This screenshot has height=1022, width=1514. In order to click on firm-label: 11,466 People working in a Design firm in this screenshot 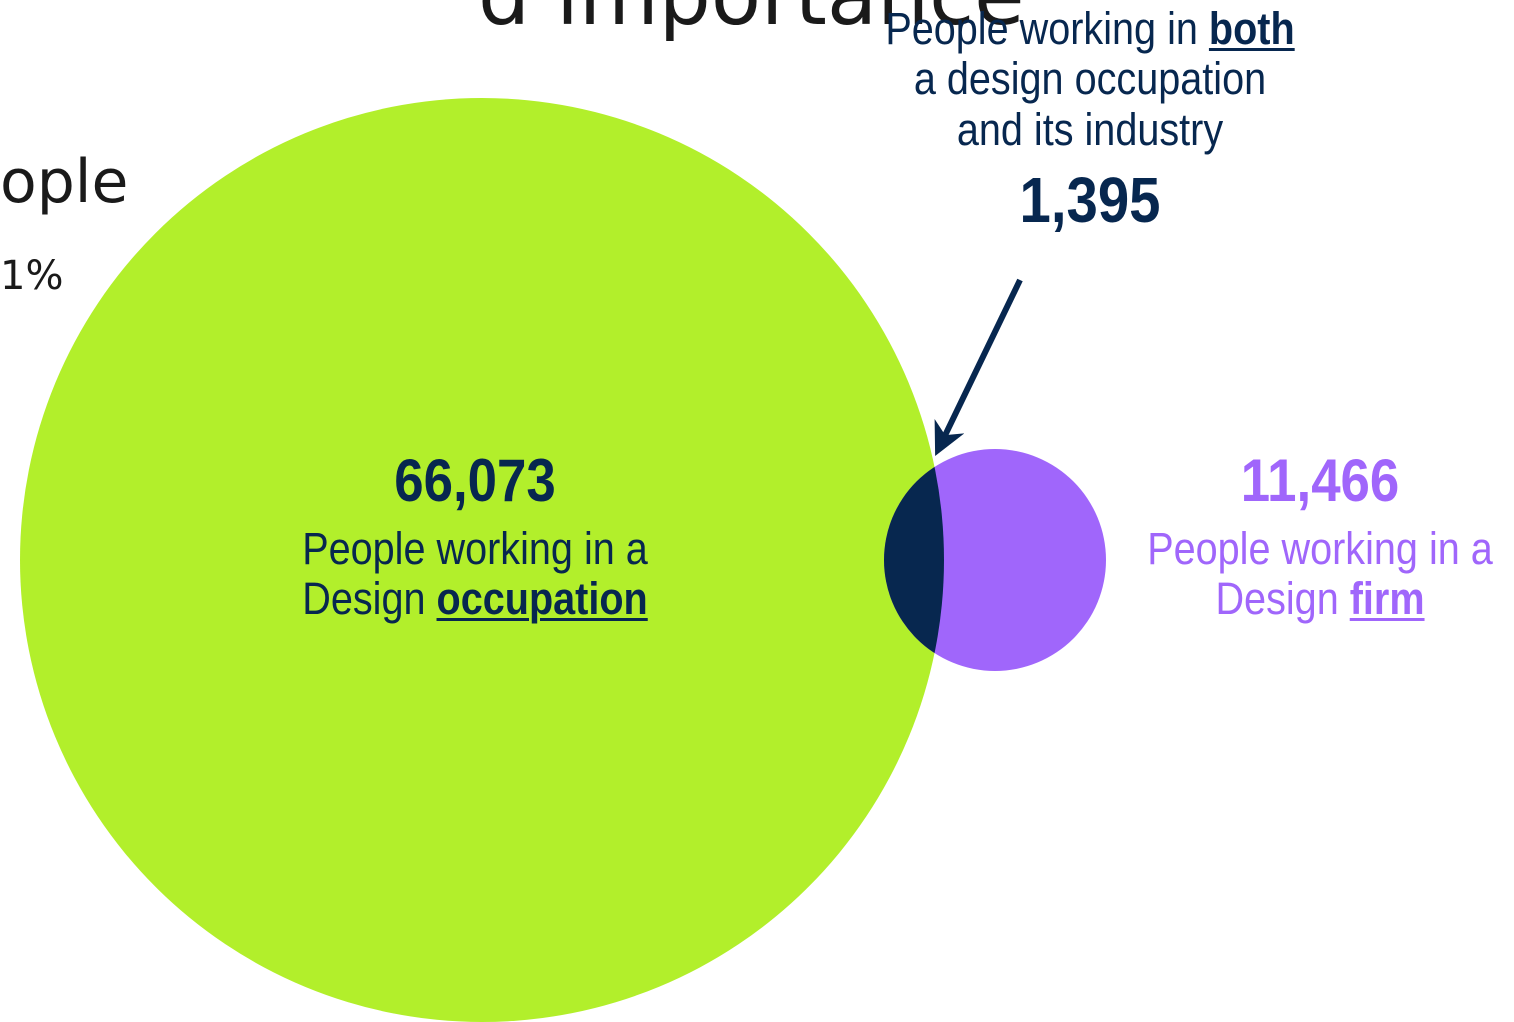, I will do `click(1320, 536)`.